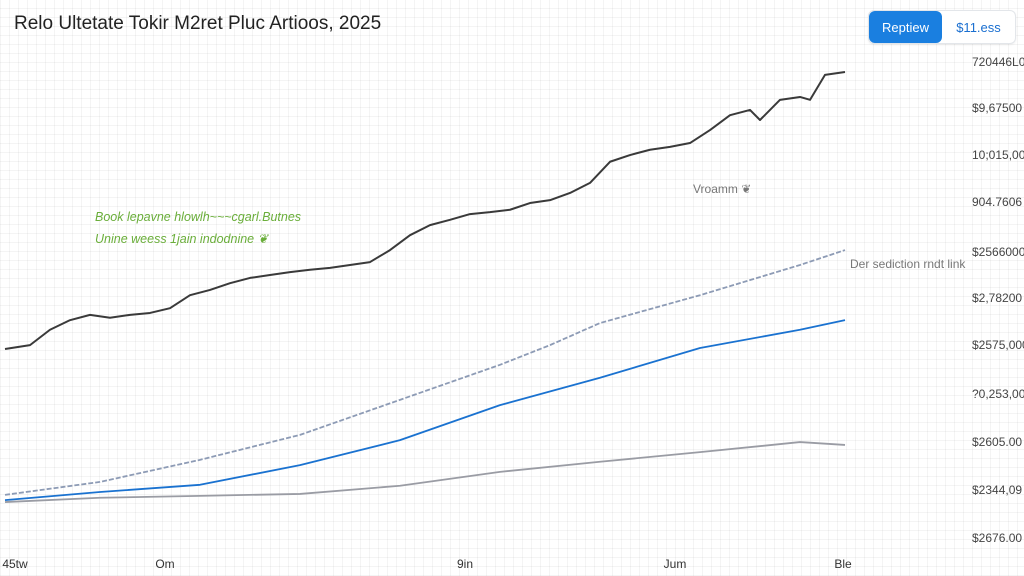 This screenshot has height=576, width=1024. Describe the element at coordinates (998, 62) in the screenshot. I see `y-tick-label: 720446L00` at that location.